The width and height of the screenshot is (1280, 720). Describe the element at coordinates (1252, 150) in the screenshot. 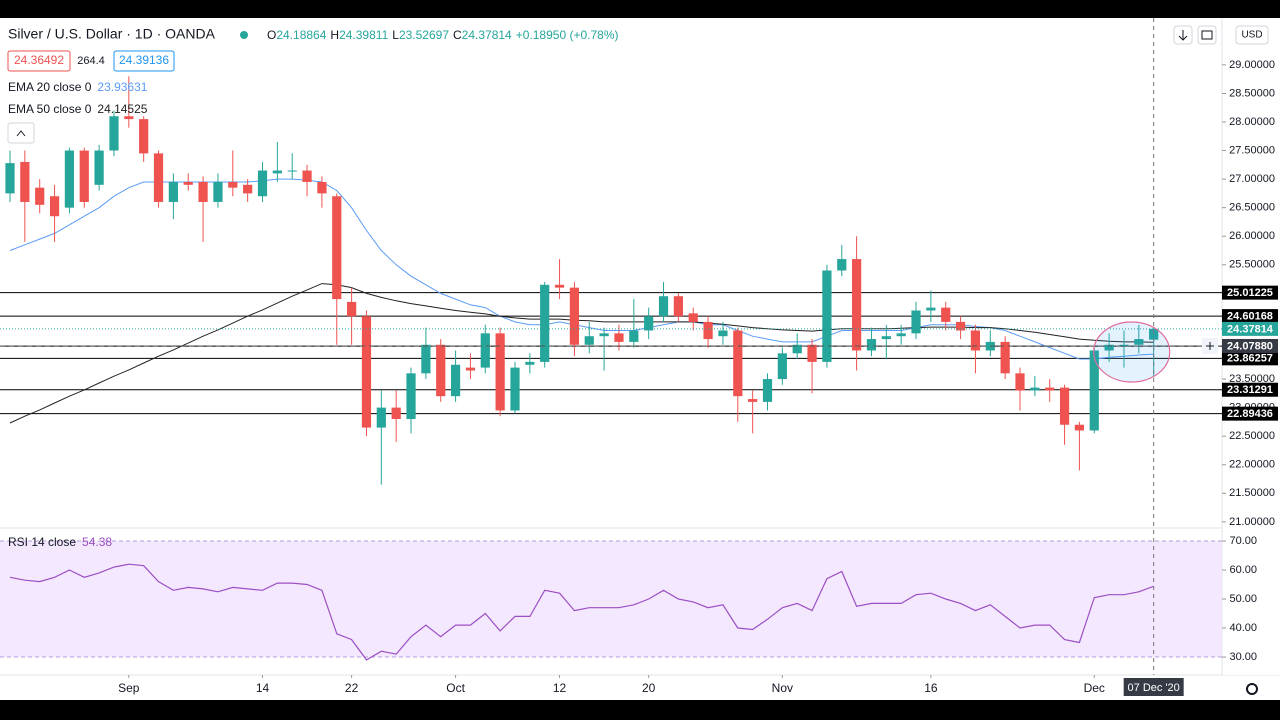

I see `y-tick-label: 27.50000` at that location.